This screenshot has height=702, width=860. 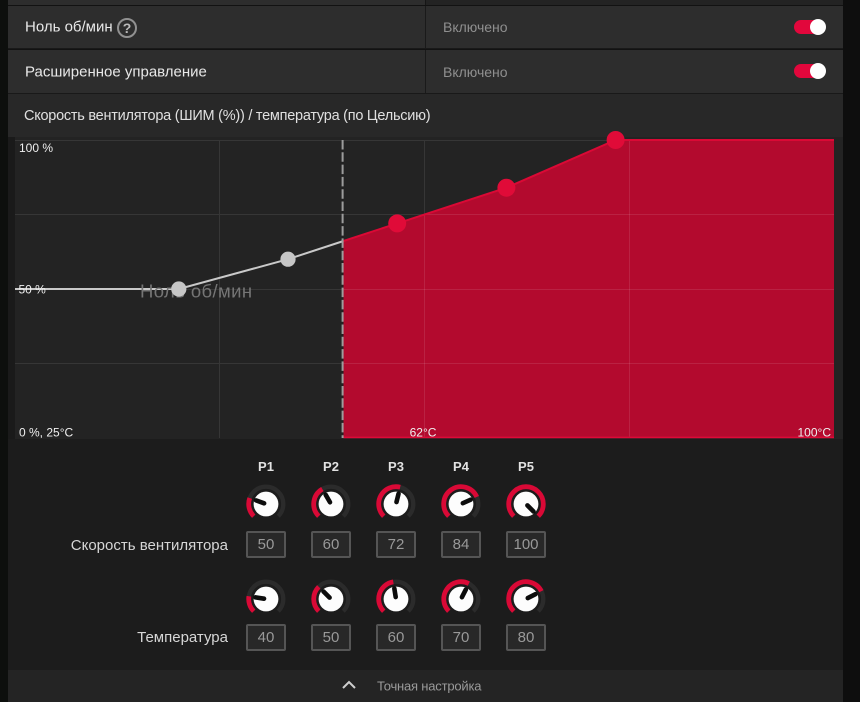 What do you see at coordinates (815, 433) in the screenshot?
I see `svg-text: 100°C` at bounding box center [815, 433].